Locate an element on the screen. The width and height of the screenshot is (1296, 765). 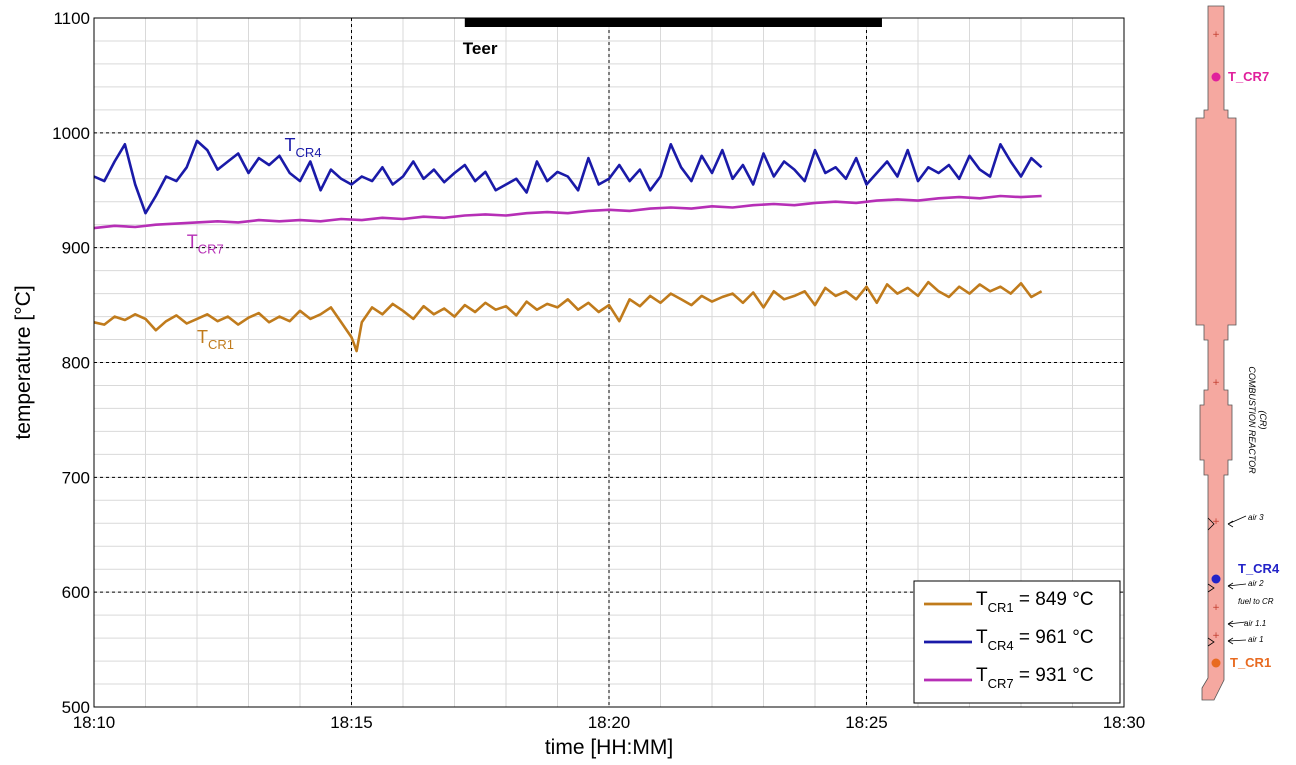
y-tick-label: 600 is located at coordinates (76, 592).